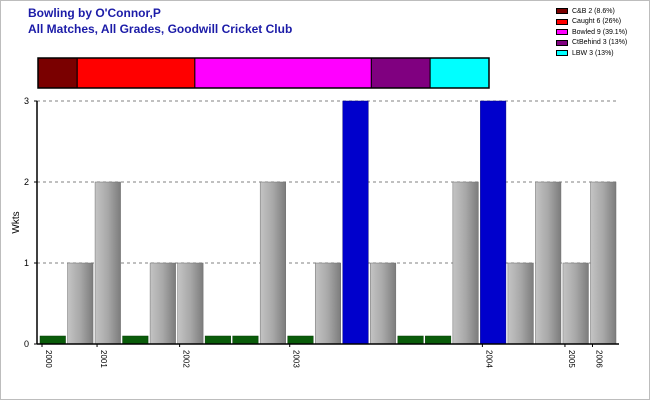 The height and width of the screenshot is (400, 650). Describe the element at coordinates (571, 359) in the screenshot. I see `x-tick-label: 2005` at that location.